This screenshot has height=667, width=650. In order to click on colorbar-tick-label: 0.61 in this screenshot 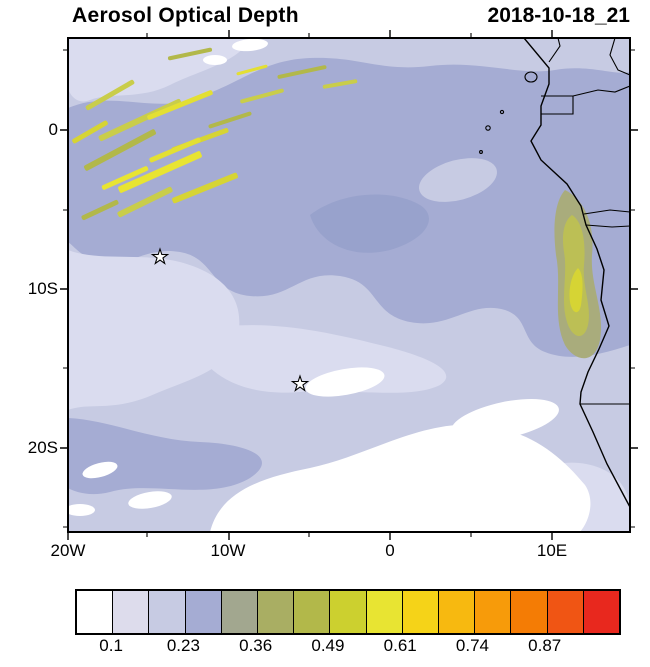, I will do `click(400, 645)`.